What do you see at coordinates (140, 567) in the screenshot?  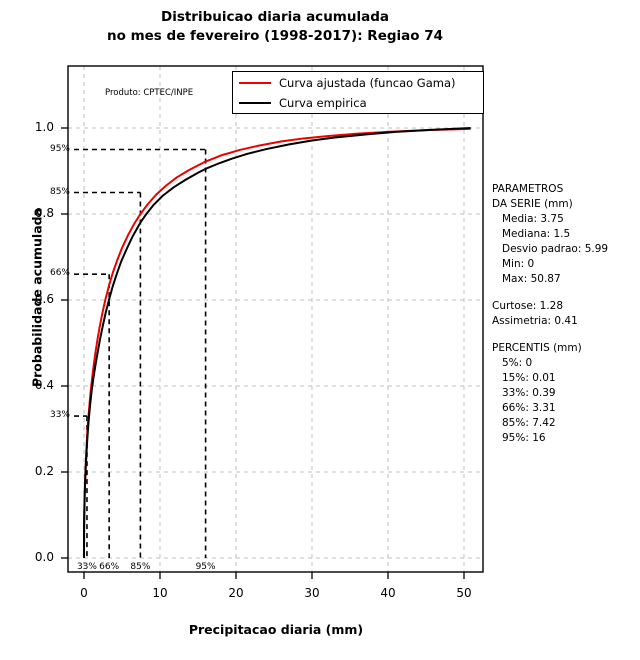 I see `percentile-label-x: 85%` at bounding box center [140, 567].